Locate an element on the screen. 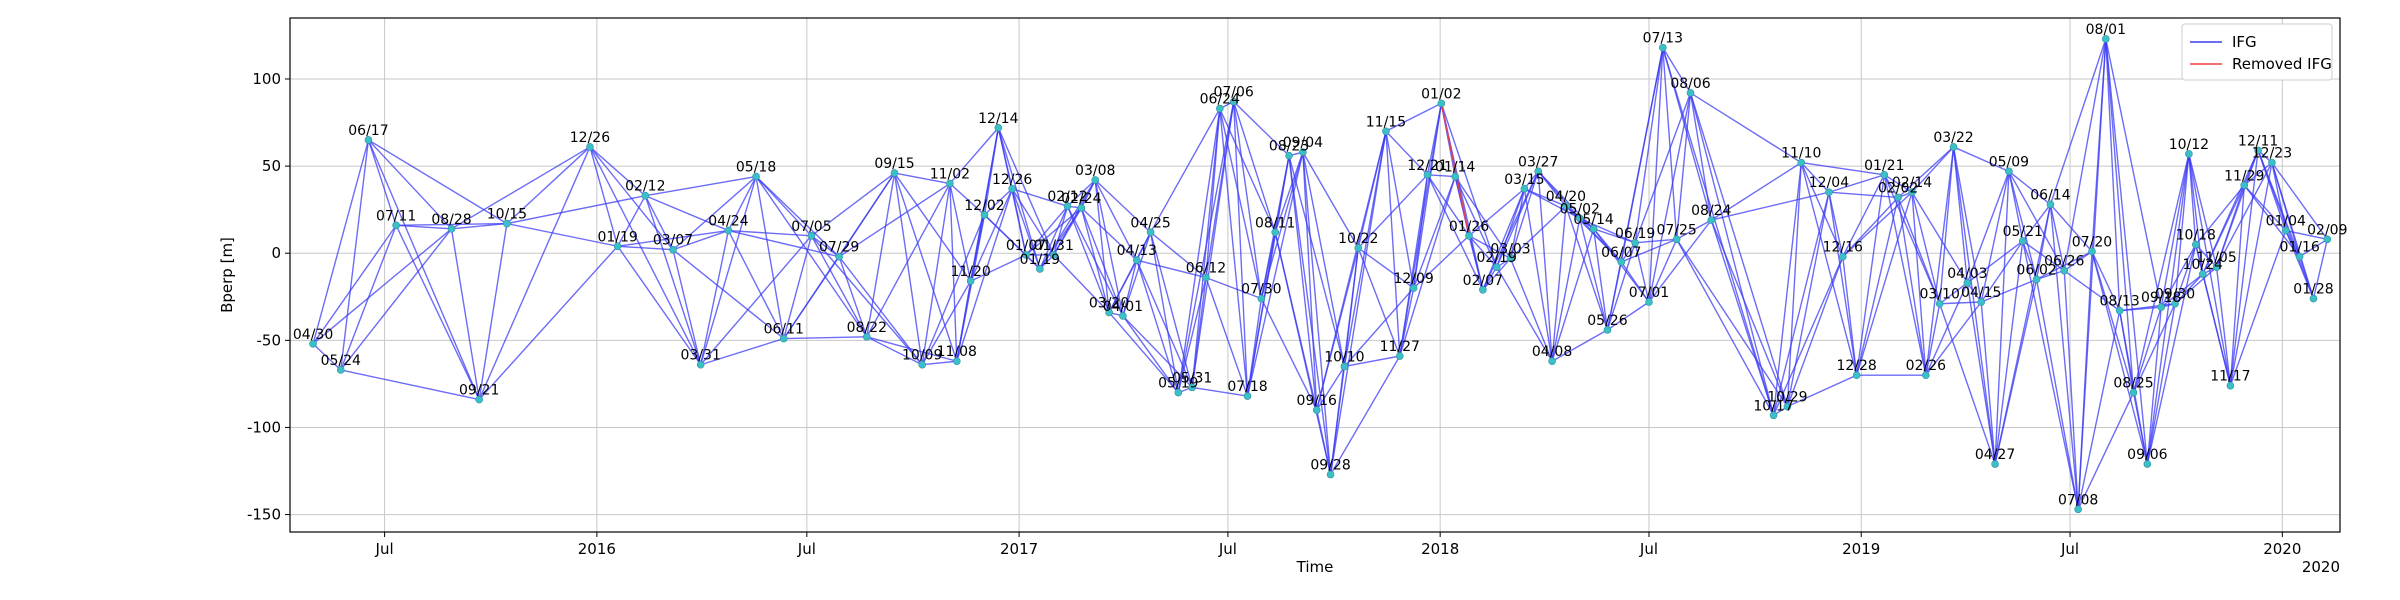  y-tick-label: -100 is located at coordinates (264, 427).